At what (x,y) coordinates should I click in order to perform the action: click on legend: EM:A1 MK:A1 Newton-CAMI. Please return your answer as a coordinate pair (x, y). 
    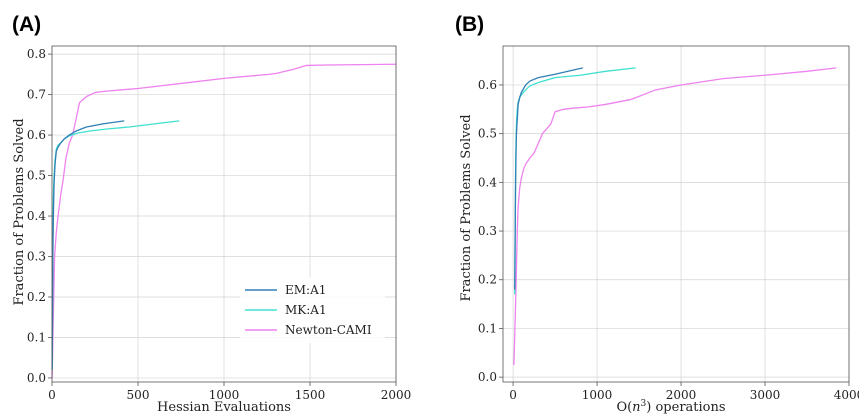
    Looking at the image, I should click on (312, 310).